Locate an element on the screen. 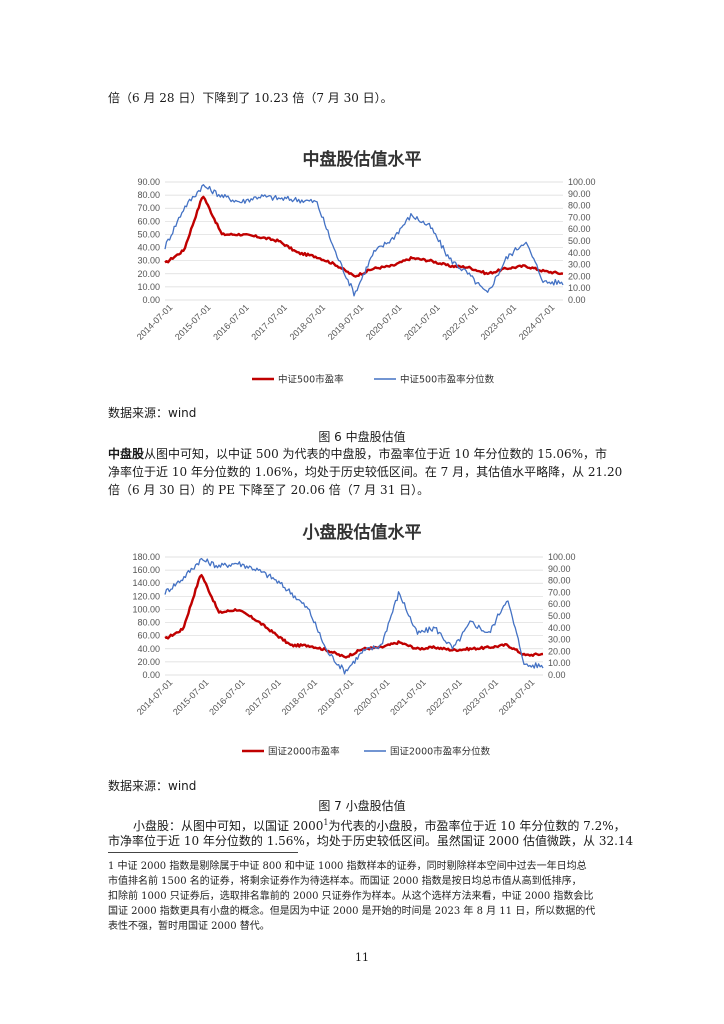  chart1-left-tick: 80.00 is located at coordinates (148, 195).